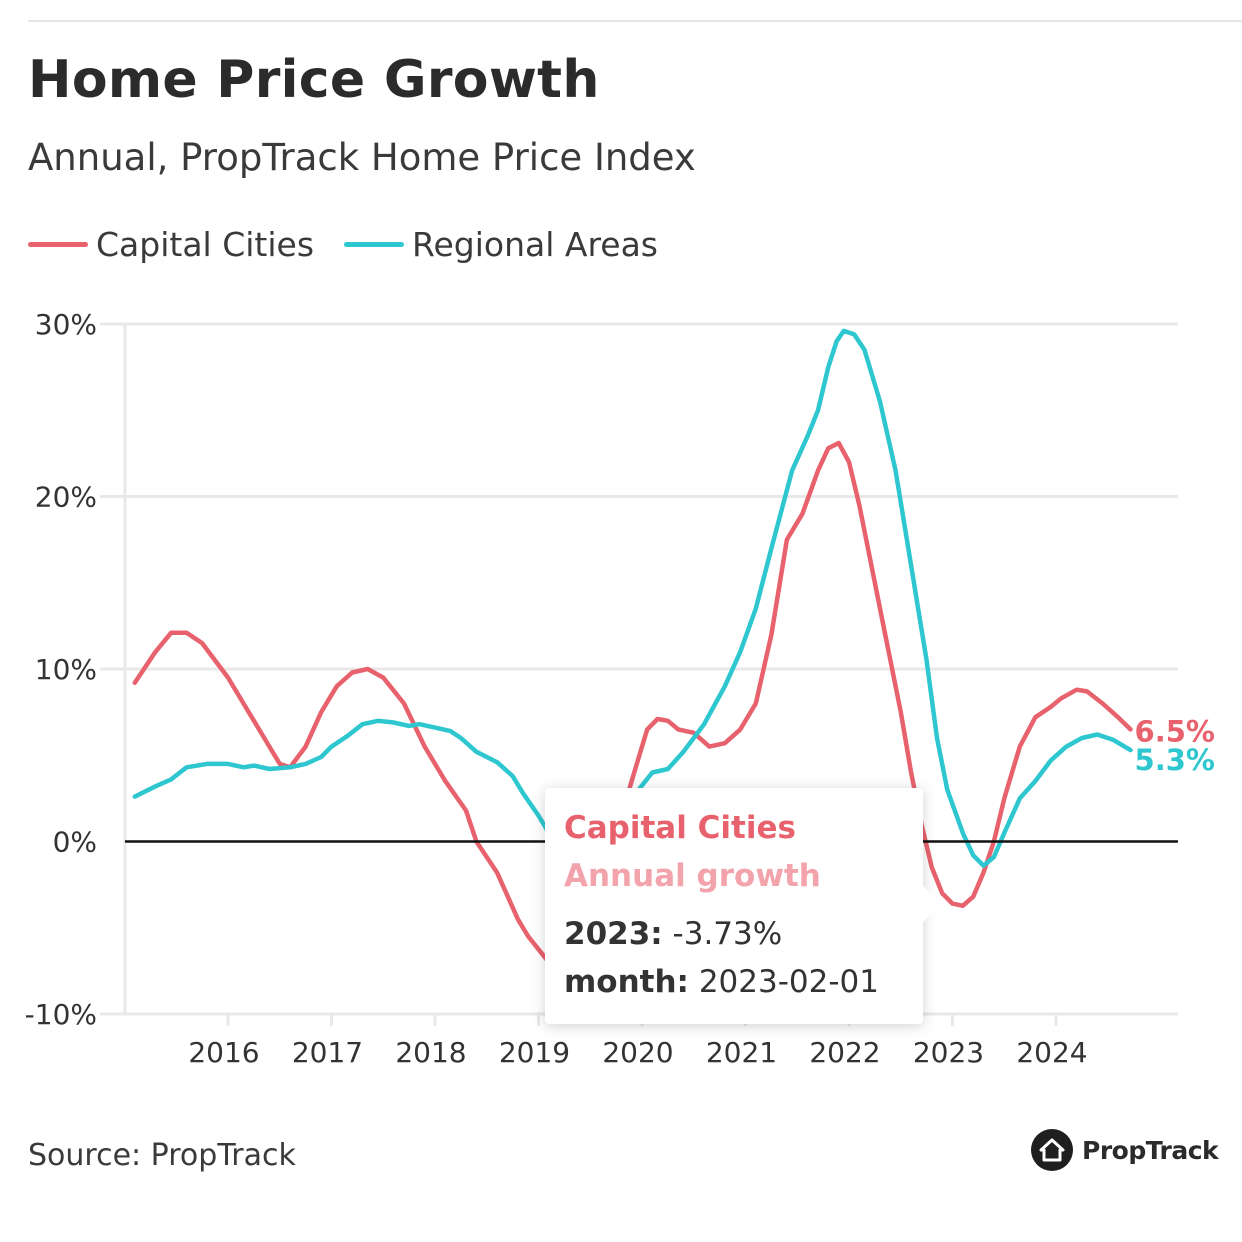  What do you see at coordinates (692, 876) in the screenshot?
I see `tooltip-subtitle: Annual growth` at bounding box center [692, 876].